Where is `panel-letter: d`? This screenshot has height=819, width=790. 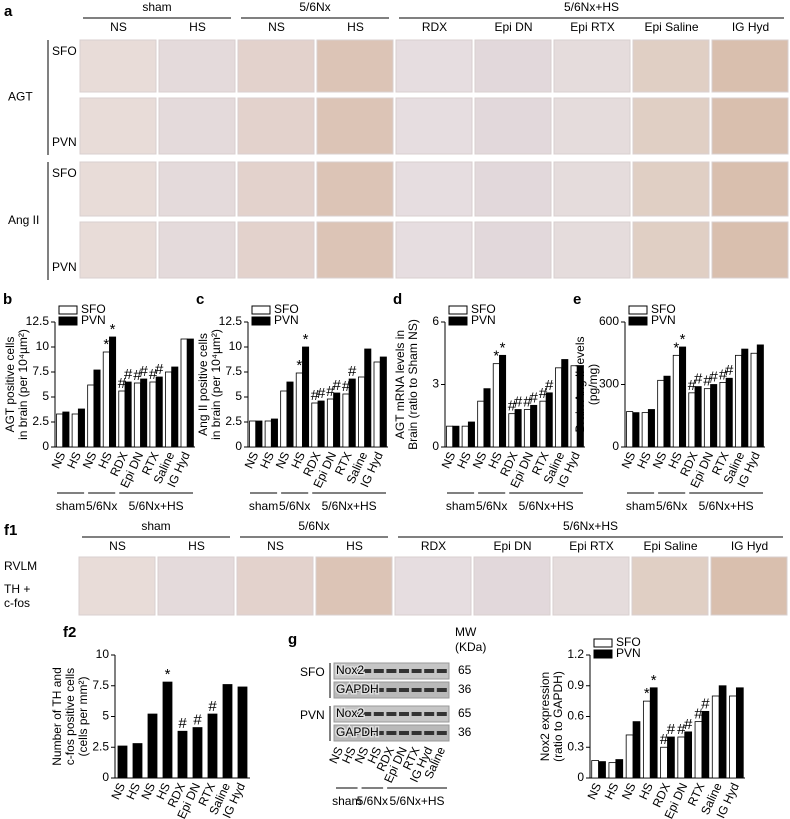
panel-letter: d is located at coordinates (397, 299).